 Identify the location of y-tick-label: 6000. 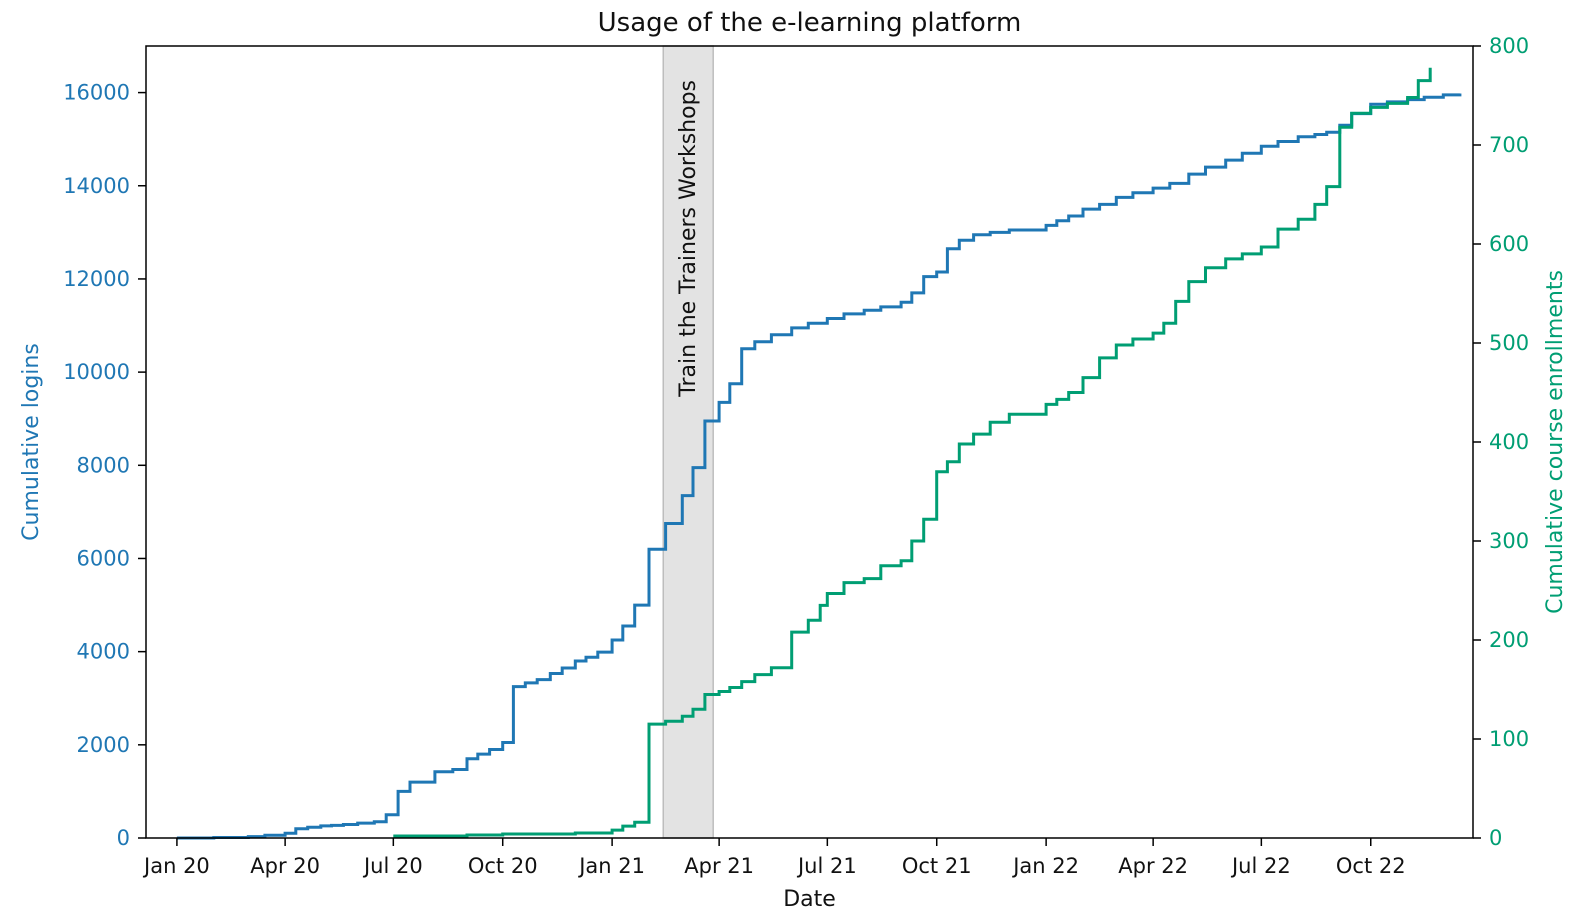
(103, 558).